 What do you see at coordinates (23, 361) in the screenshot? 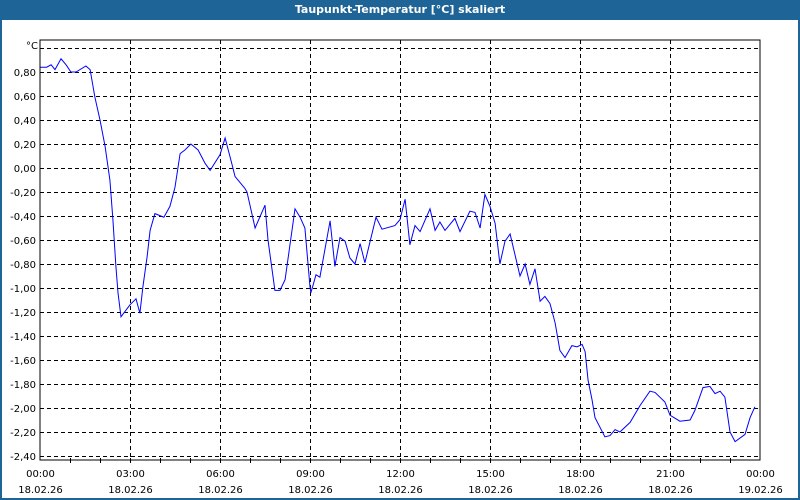
I see `y-tick-label: -1,60` at bounding box center [23, 361].